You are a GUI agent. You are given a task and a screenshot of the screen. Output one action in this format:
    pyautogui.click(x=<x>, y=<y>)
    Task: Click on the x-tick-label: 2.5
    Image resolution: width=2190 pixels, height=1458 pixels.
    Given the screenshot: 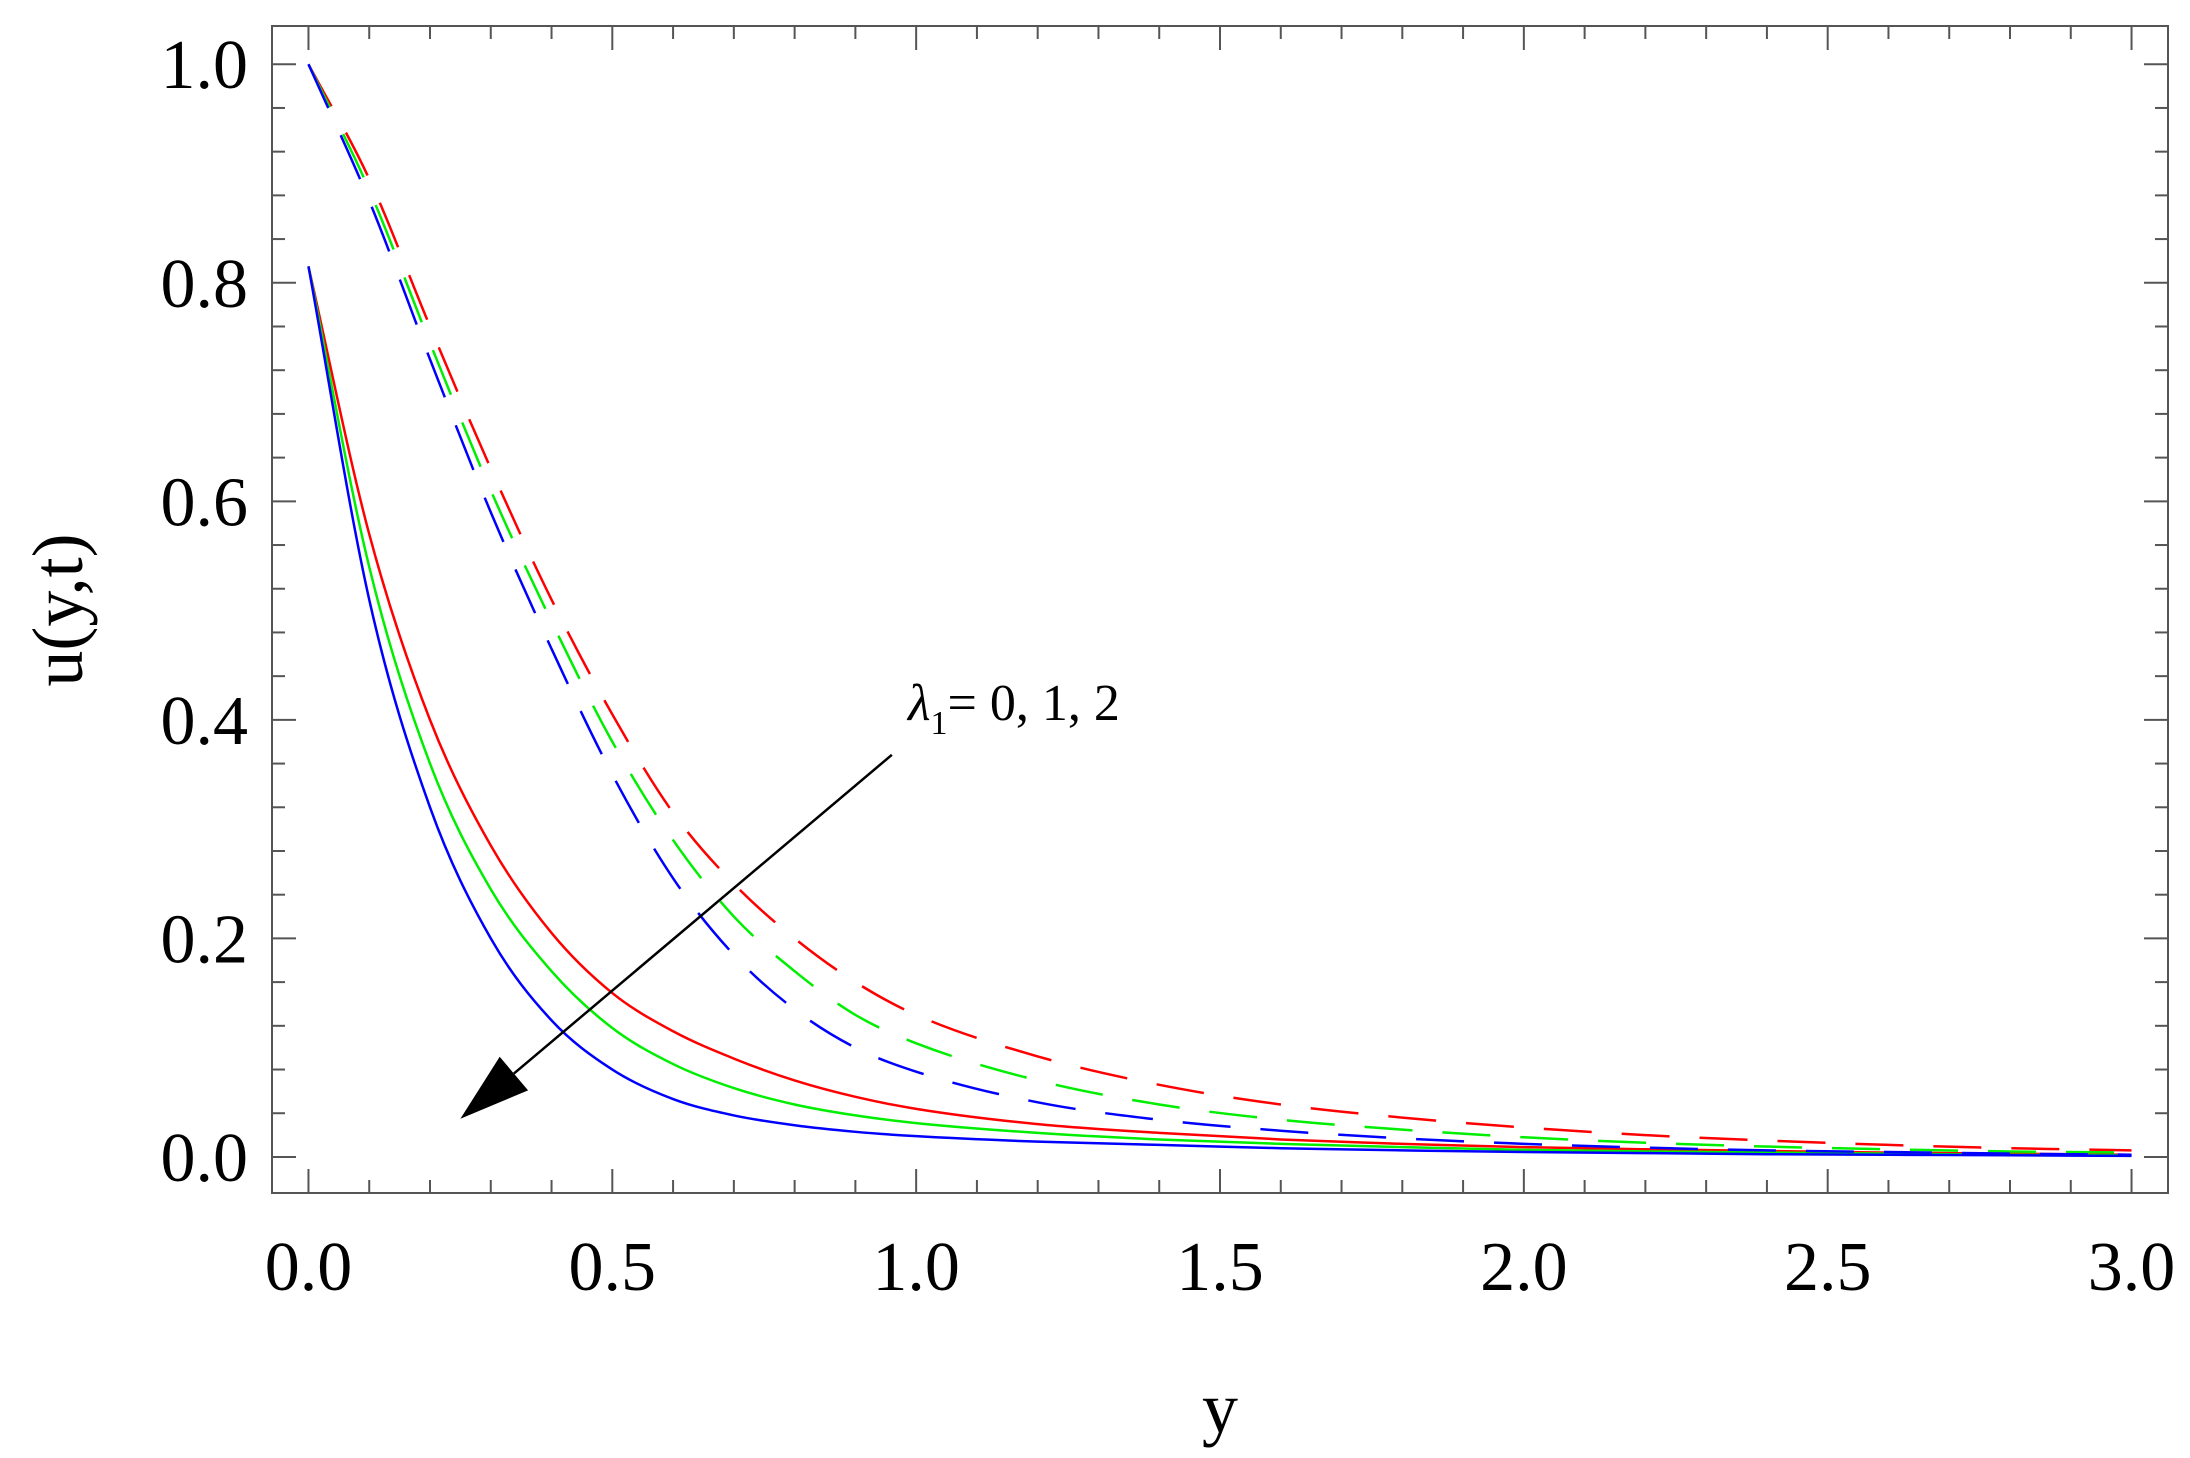 What is the action you would take?
    pyautogui.click(x=1828, y=1267)
    